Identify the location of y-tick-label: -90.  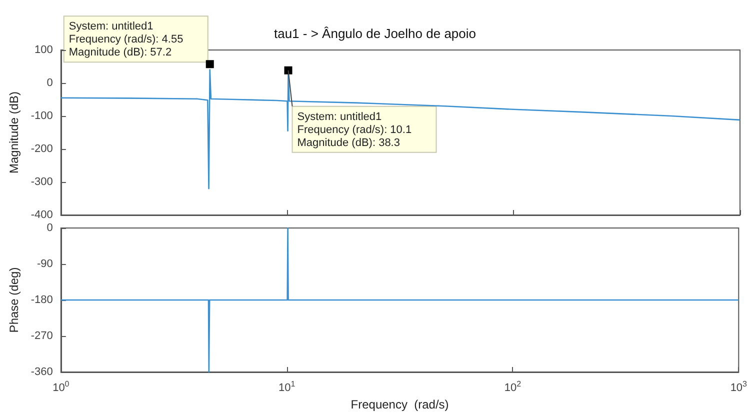
(45, 264).